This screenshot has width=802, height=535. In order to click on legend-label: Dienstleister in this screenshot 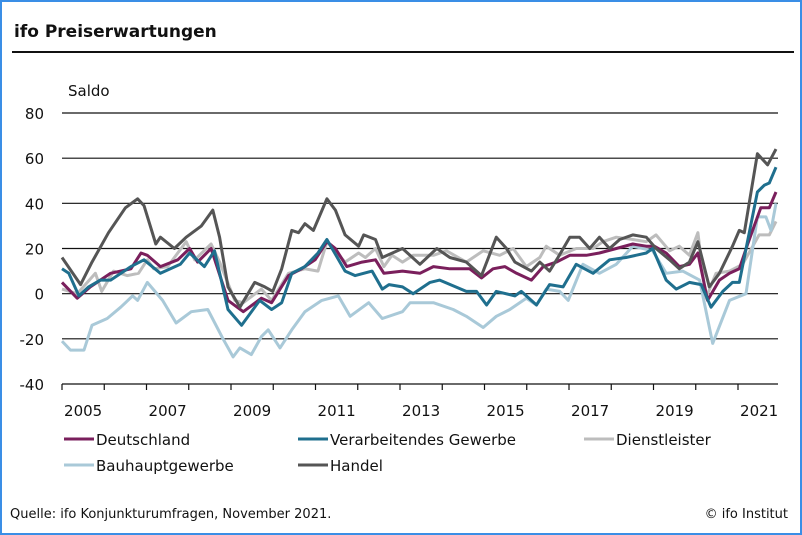, I will do `click(664, 440)`.